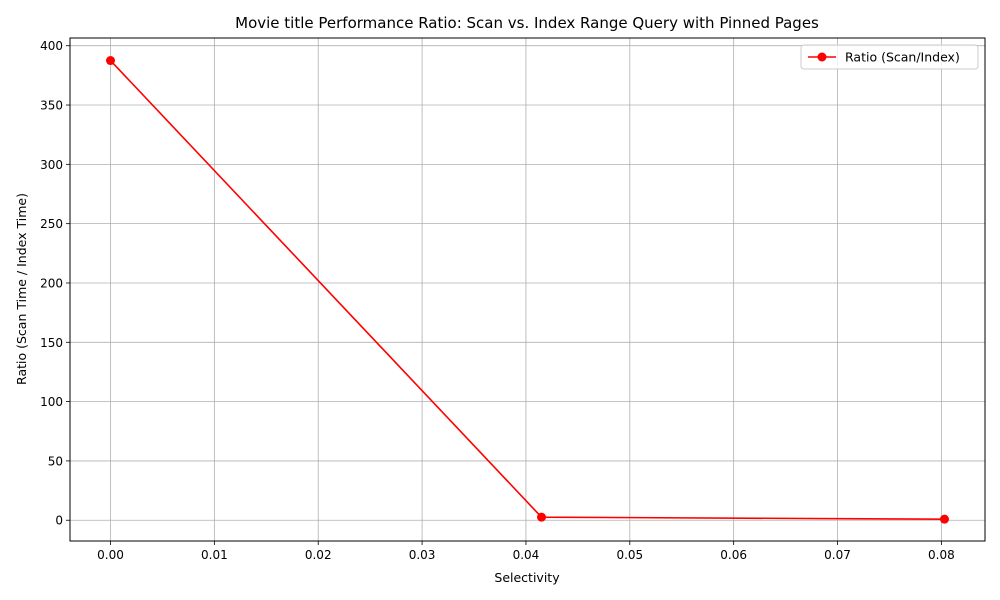  I want to click on x-tick-label: 0.08, so click(941, 555).